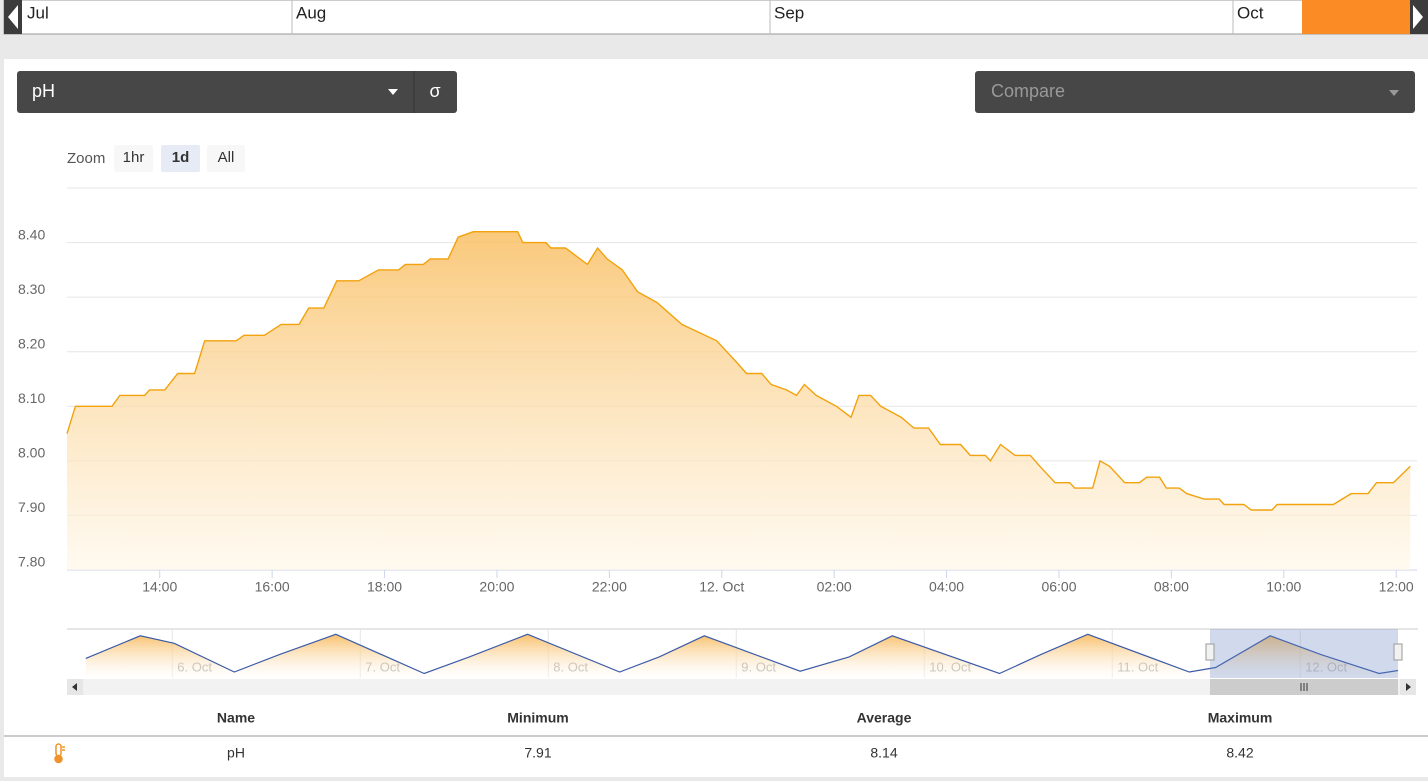  I want to click on x-tick-label: 12:00, so click(1396, 587).